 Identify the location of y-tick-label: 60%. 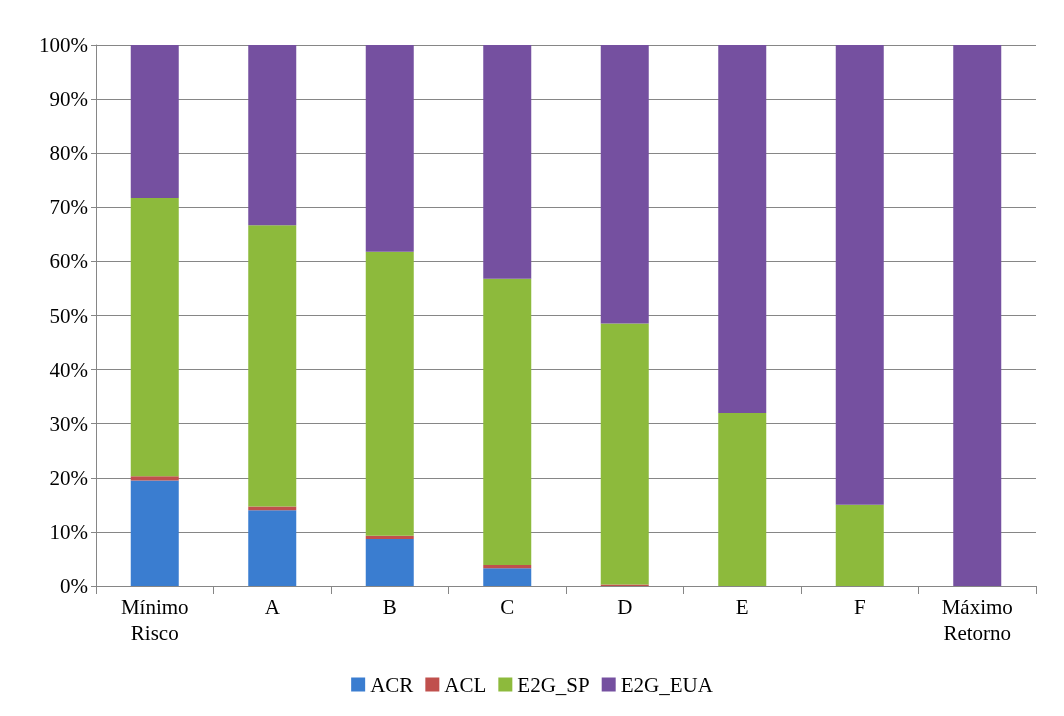
(68, 261).